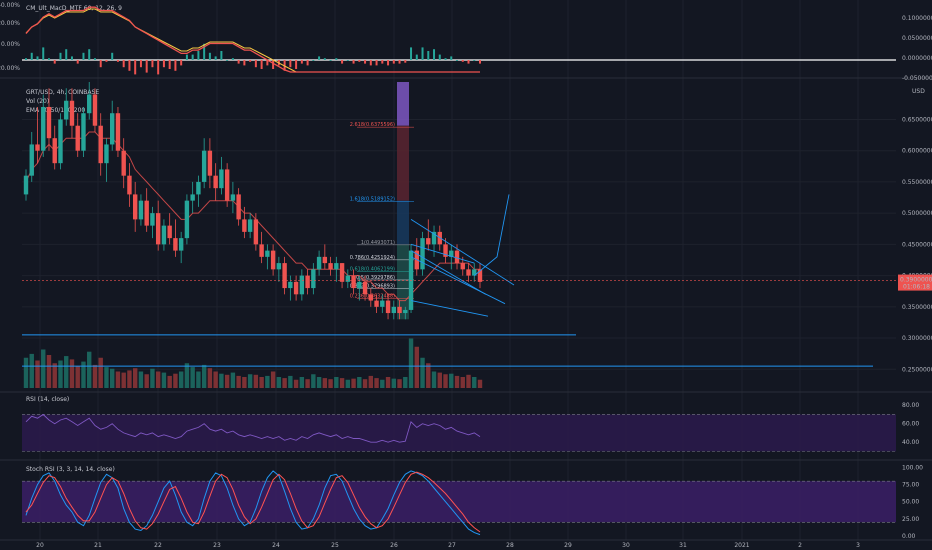 The height and width of the screenshot is (550, 932). What do you see at coordinates (910, 424) in the screenshot?
I see `rsi-tick: 60.00` at bounding box center [910, 424].